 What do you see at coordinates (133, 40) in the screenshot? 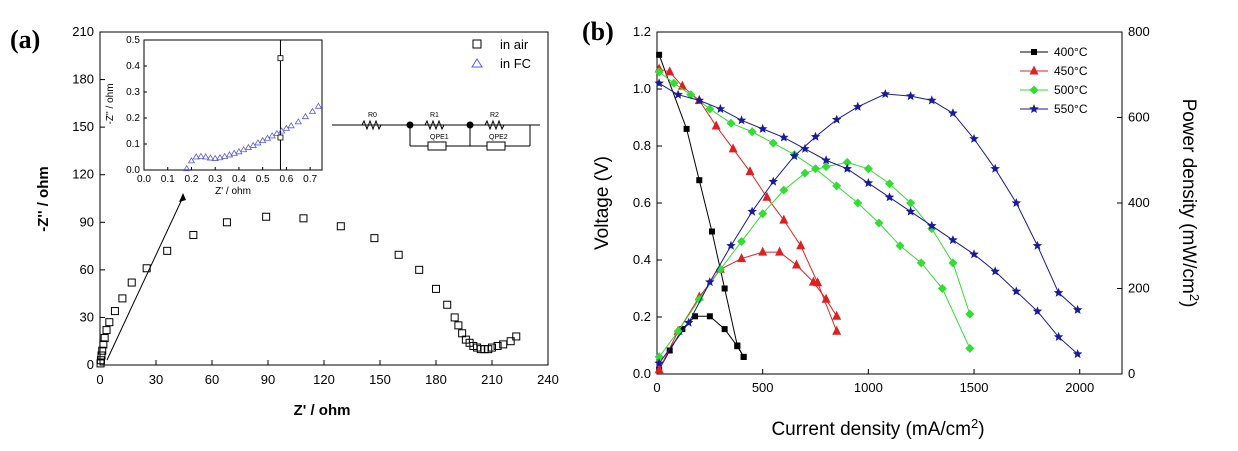
I see `inset-y-tick-label: 0.5` at bounding box center [133, 40].